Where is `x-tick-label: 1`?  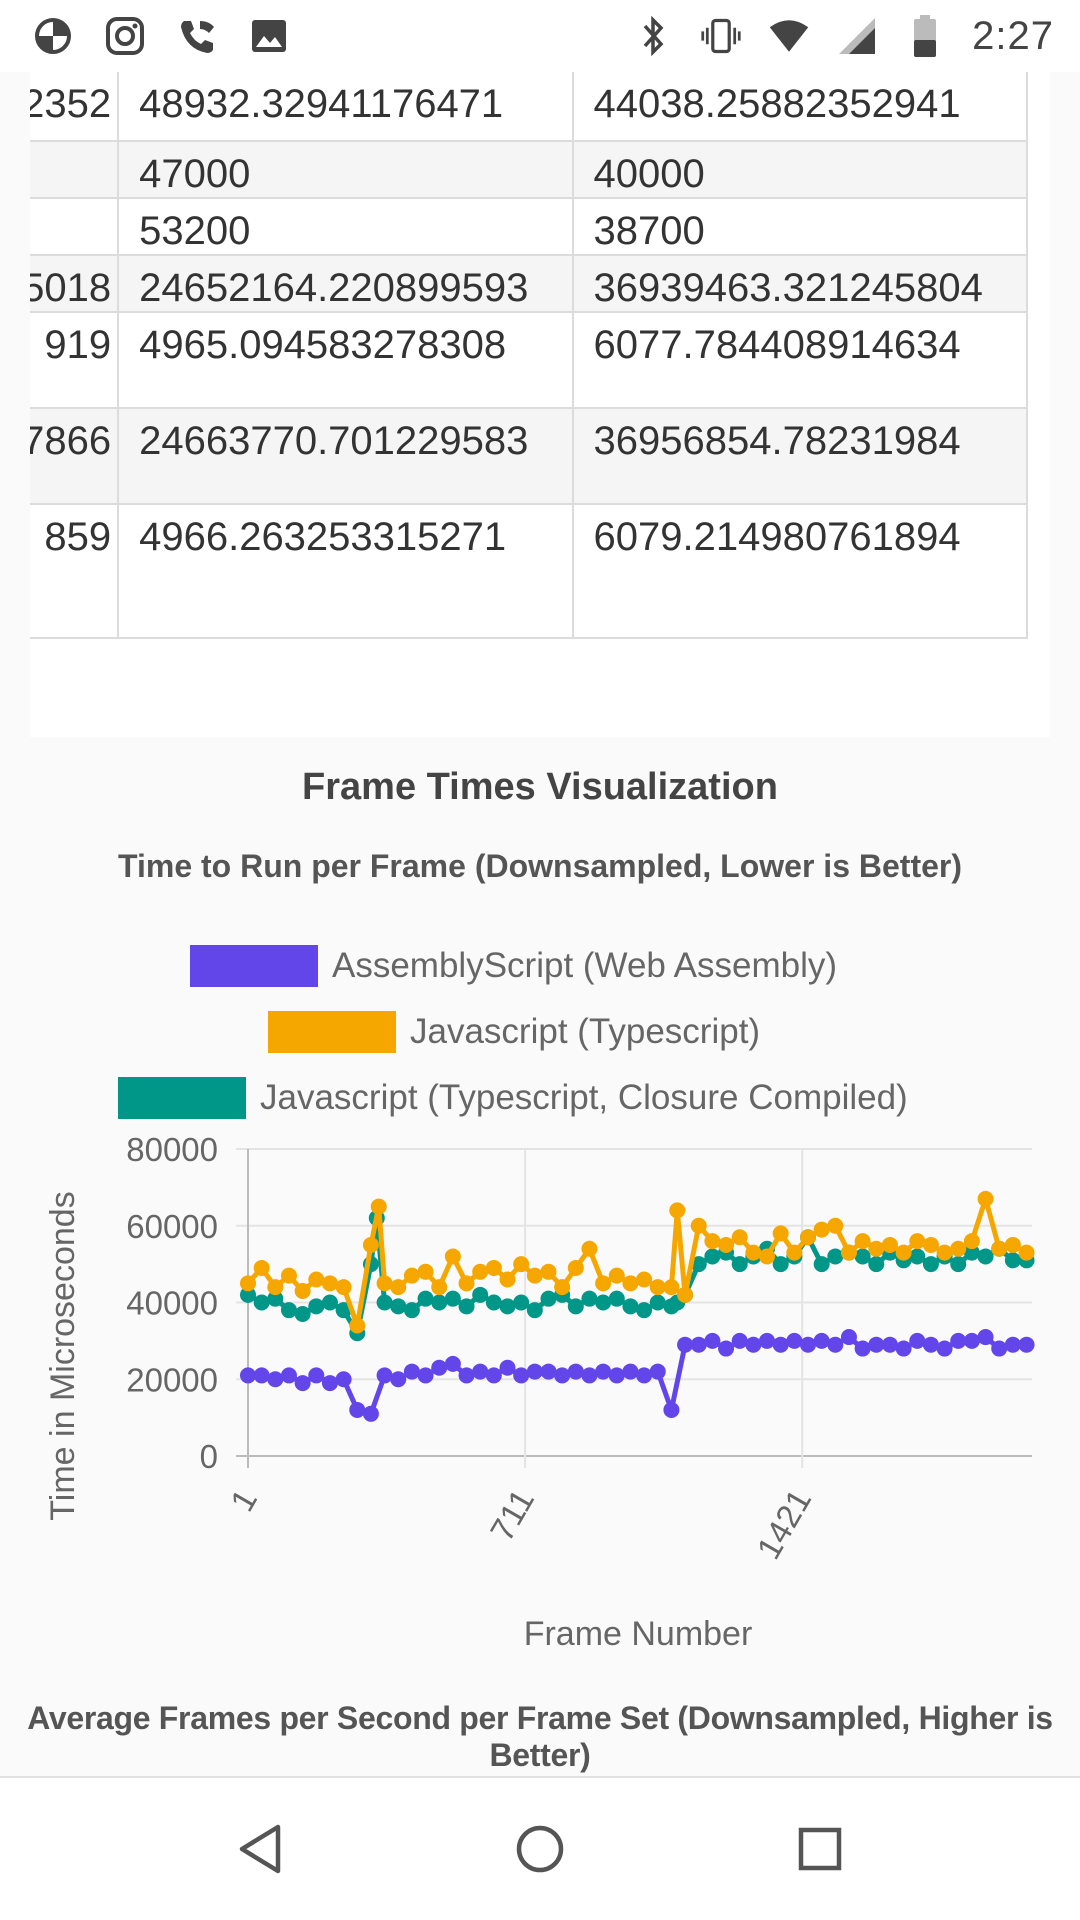
x-tick-label: 1 is located at coordinates (243, 1500).